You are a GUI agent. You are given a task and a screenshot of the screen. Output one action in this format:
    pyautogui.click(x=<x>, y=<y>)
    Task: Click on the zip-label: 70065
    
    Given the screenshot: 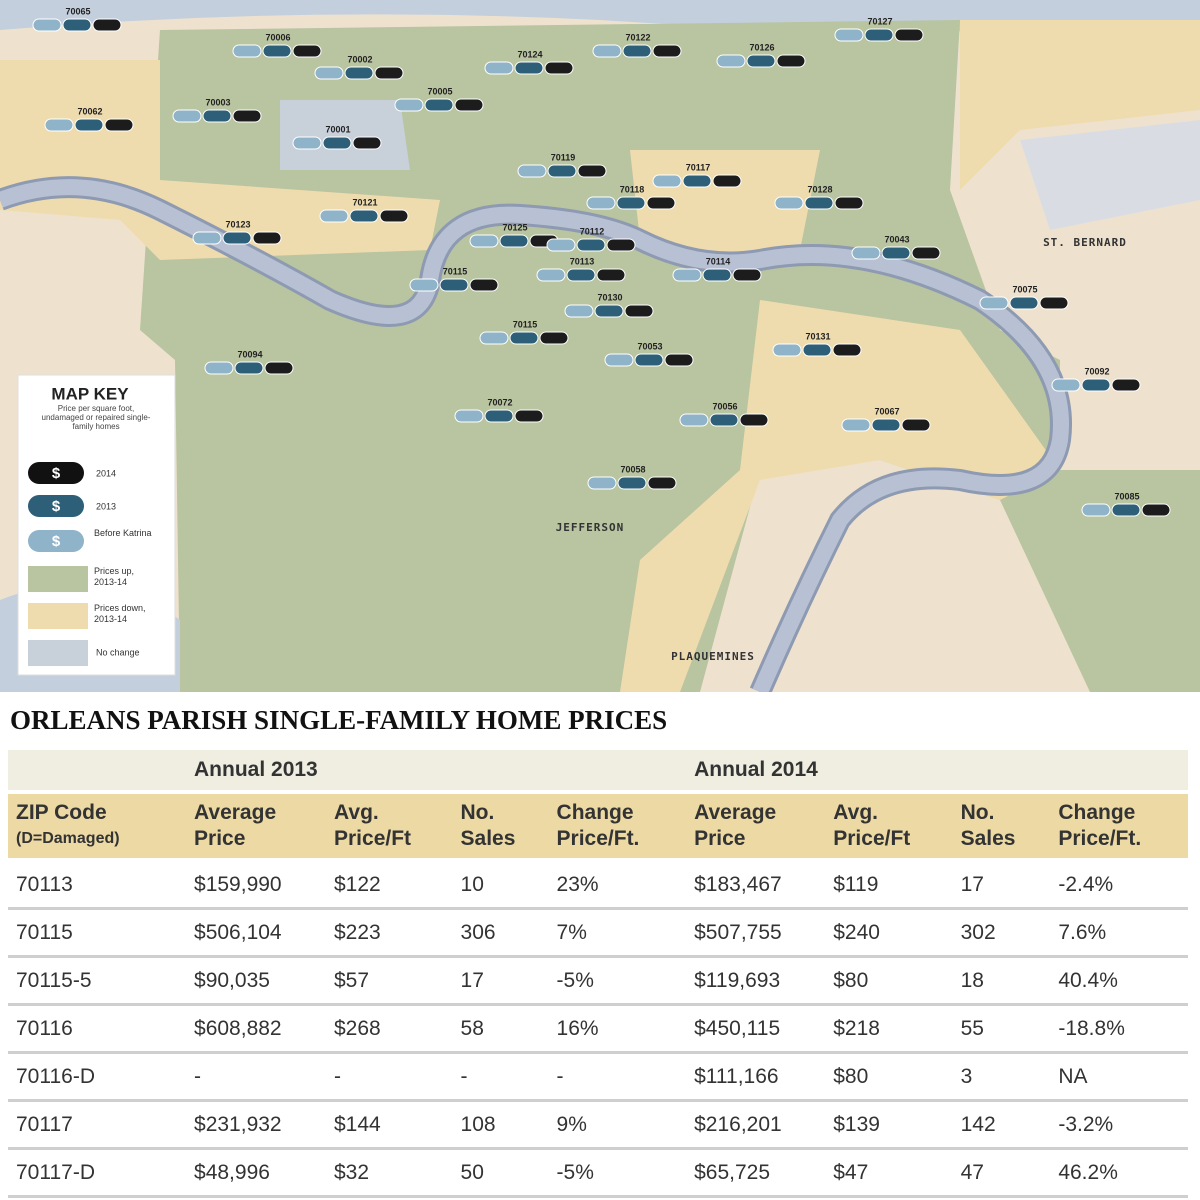 What is the action you would take?
    pyautogui.click(x=77, y=11)
    